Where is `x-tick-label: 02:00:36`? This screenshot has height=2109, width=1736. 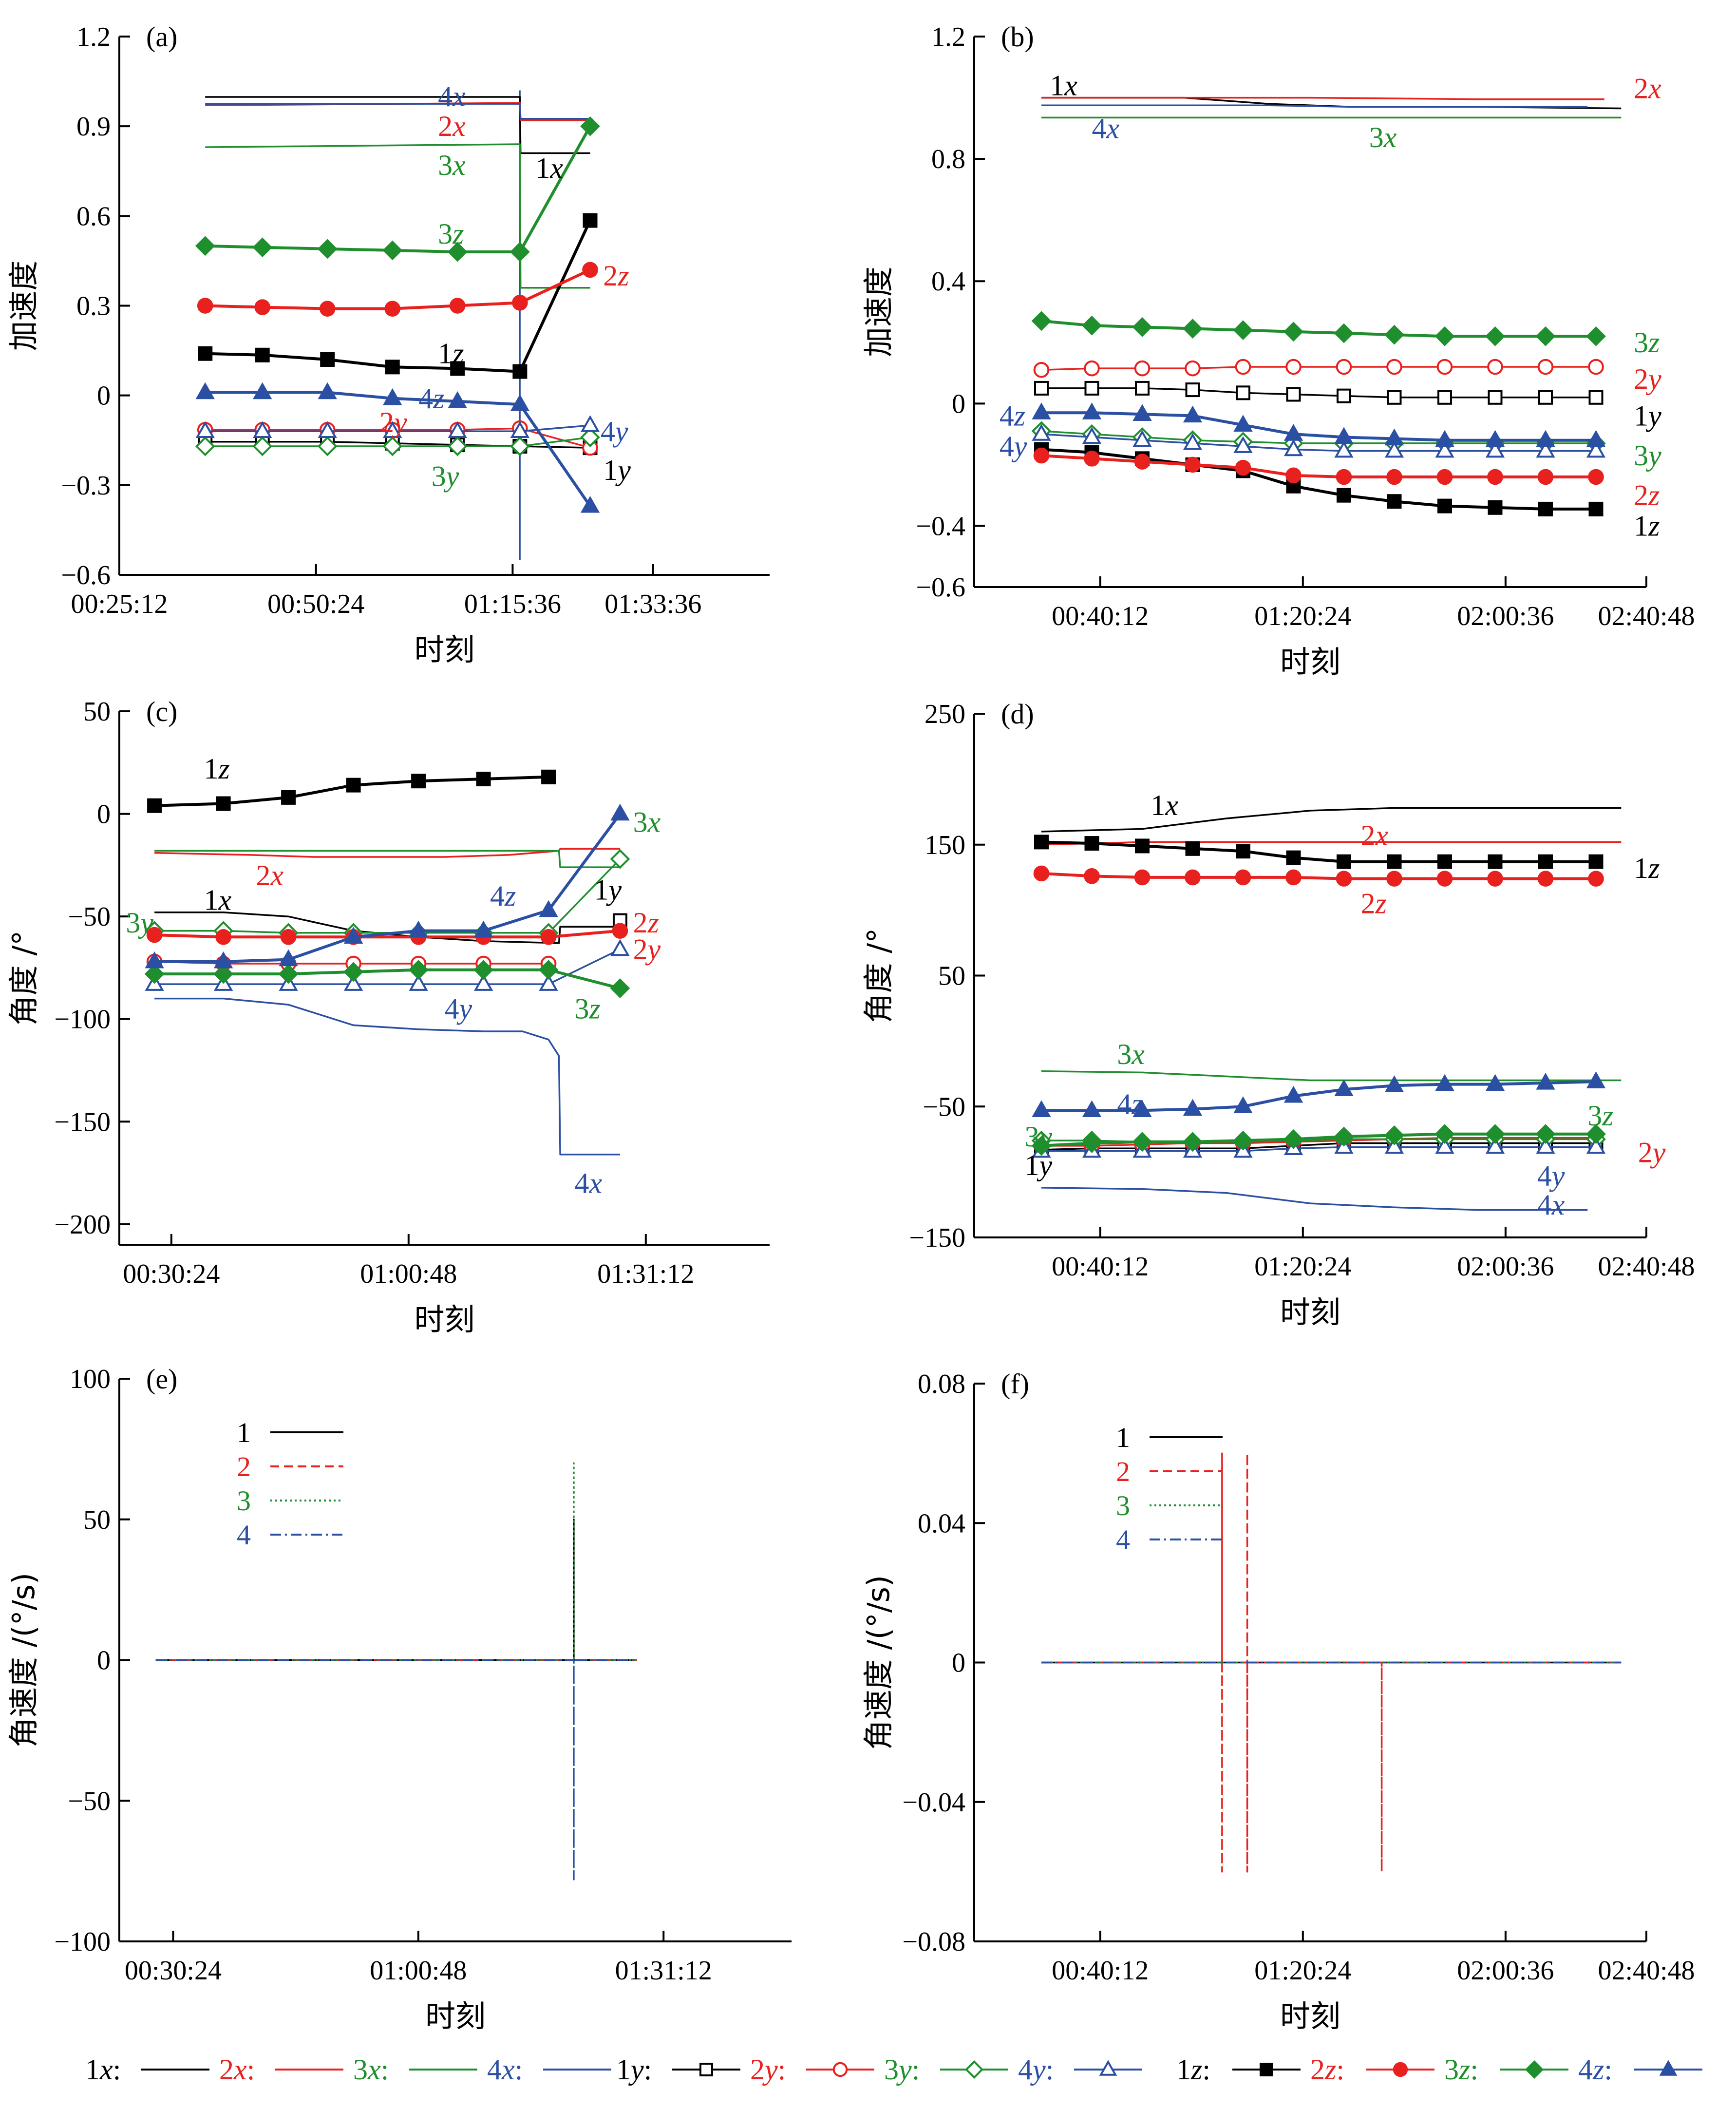
x-tick-label: 02:00:36 is located at coordinates (1505, 1267).